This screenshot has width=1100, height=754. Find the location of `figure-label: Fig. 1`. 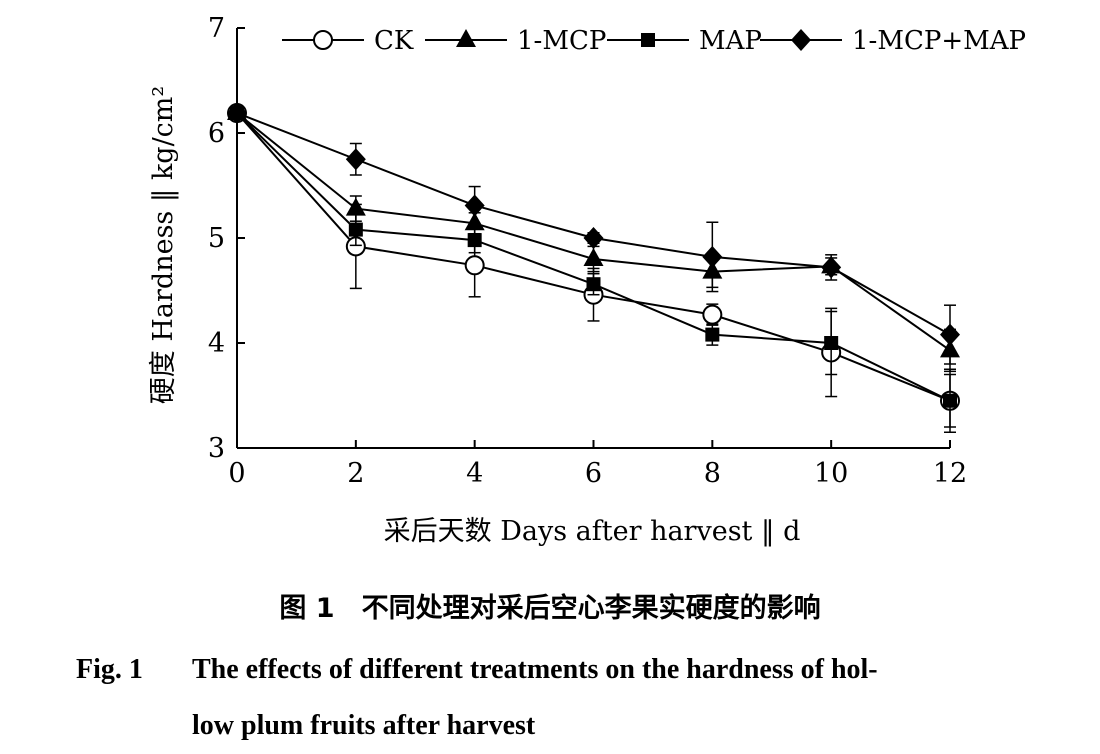

figure-label: Fig. 1 is located at coordinates (109, 669).